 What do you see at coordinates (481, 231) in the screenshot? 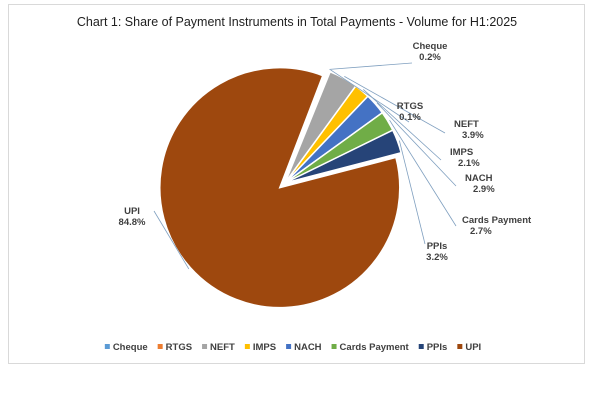
I see `data-label-value-cards-payment: 2.7%` at bounding box center [481, 231].